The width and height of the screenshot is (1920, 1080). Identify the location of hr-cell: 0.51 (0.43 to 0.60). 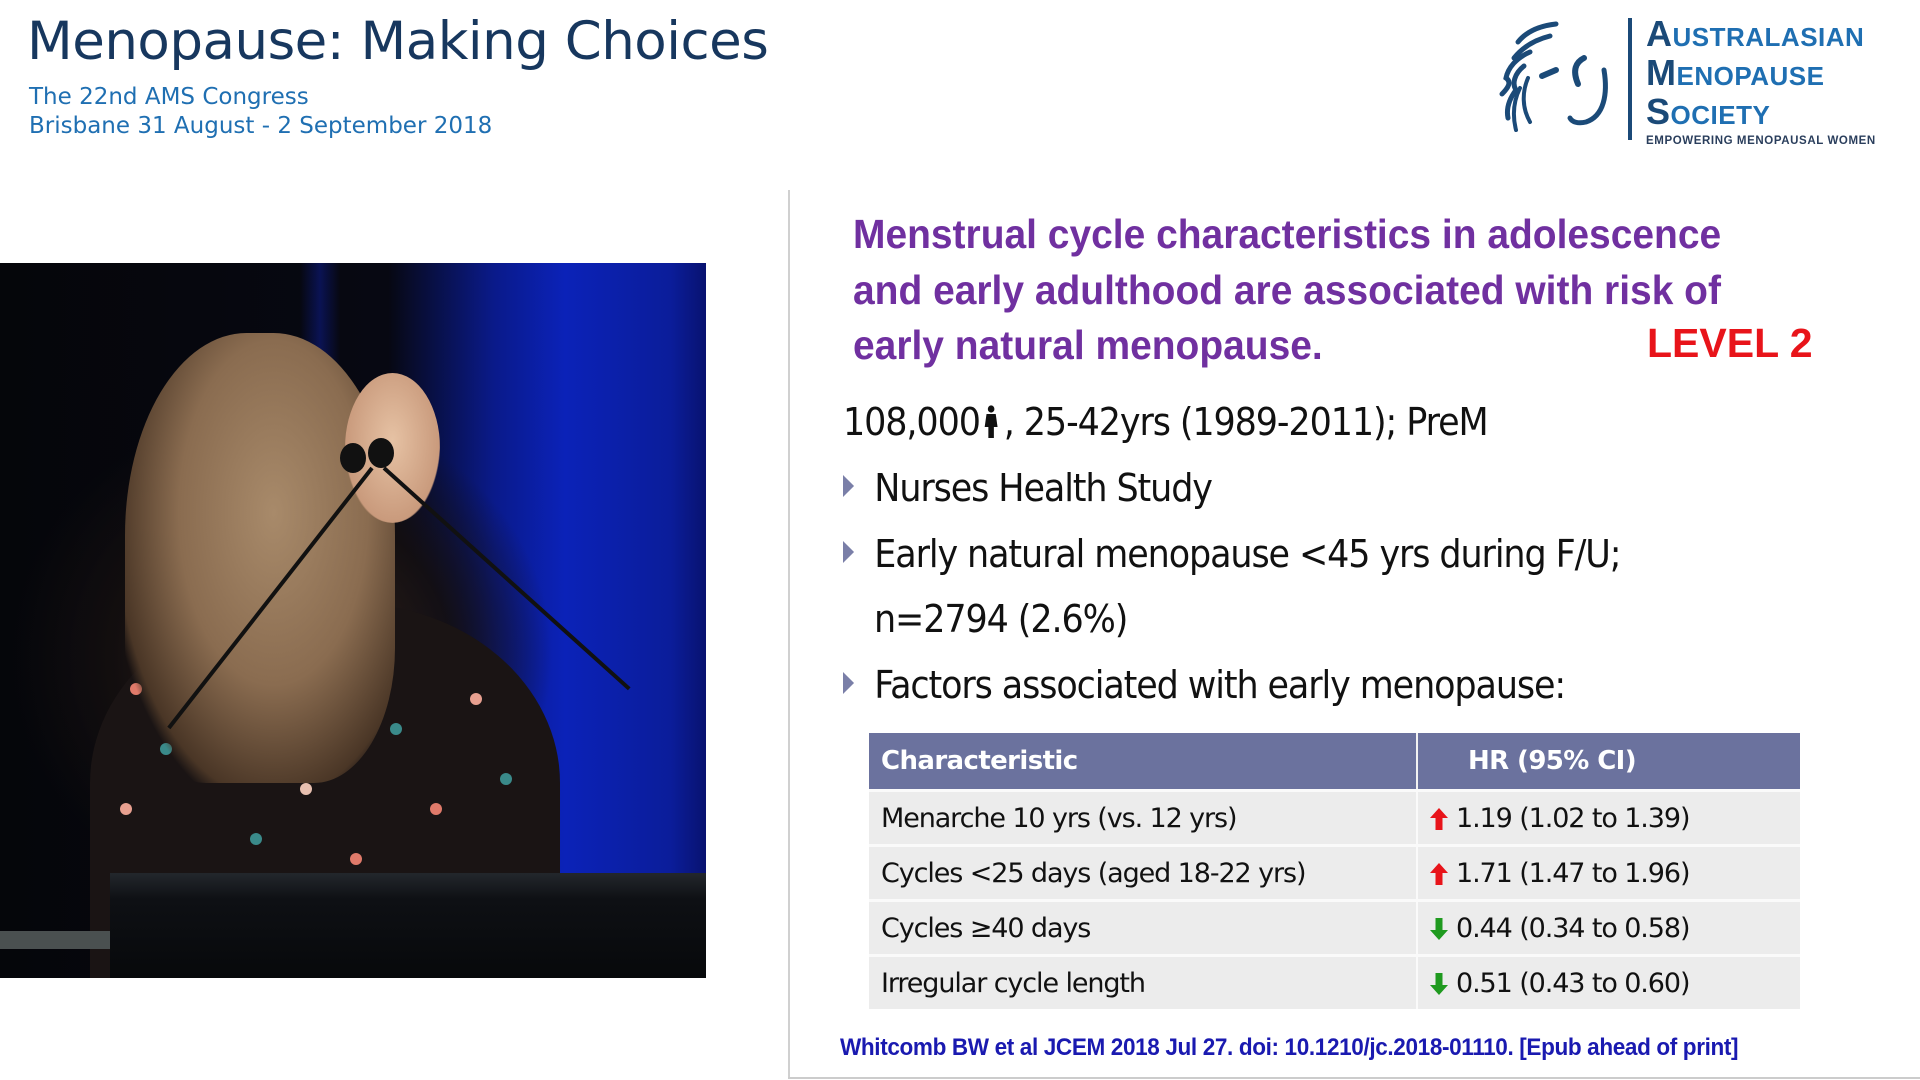
(1608, 981).